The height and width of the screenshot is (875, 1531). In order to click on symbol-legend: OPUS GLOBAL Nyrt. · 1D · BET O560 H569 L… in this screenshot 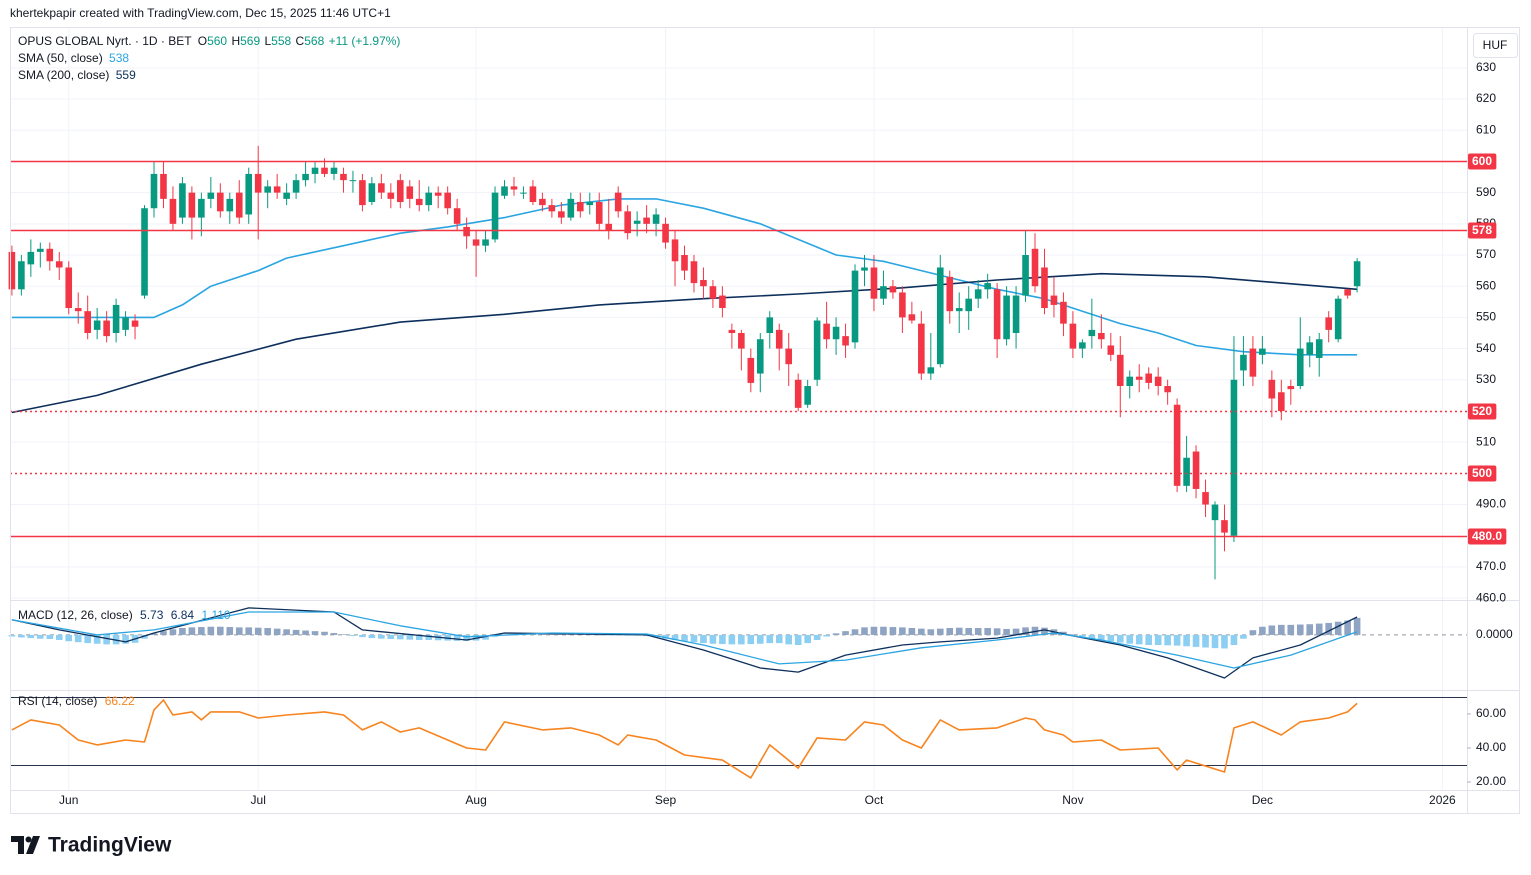, I will do `click(209, 41)`.